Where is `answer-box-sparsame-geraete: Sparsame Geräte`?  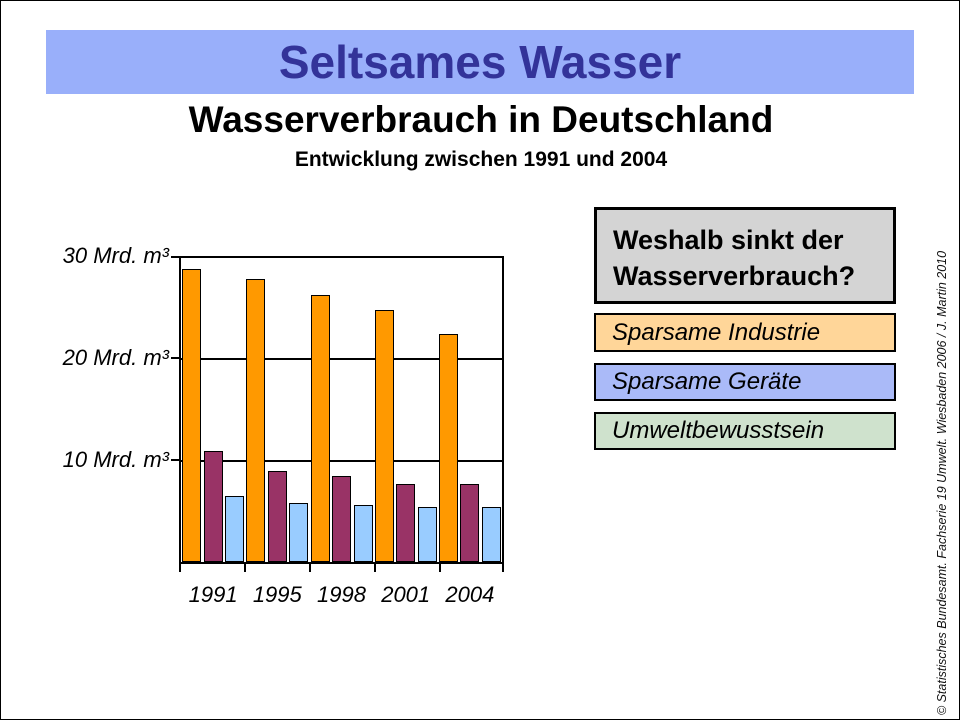
answer-box-sparsame-geraete: Sparsame Geräte is located at coordinates (745, 382).